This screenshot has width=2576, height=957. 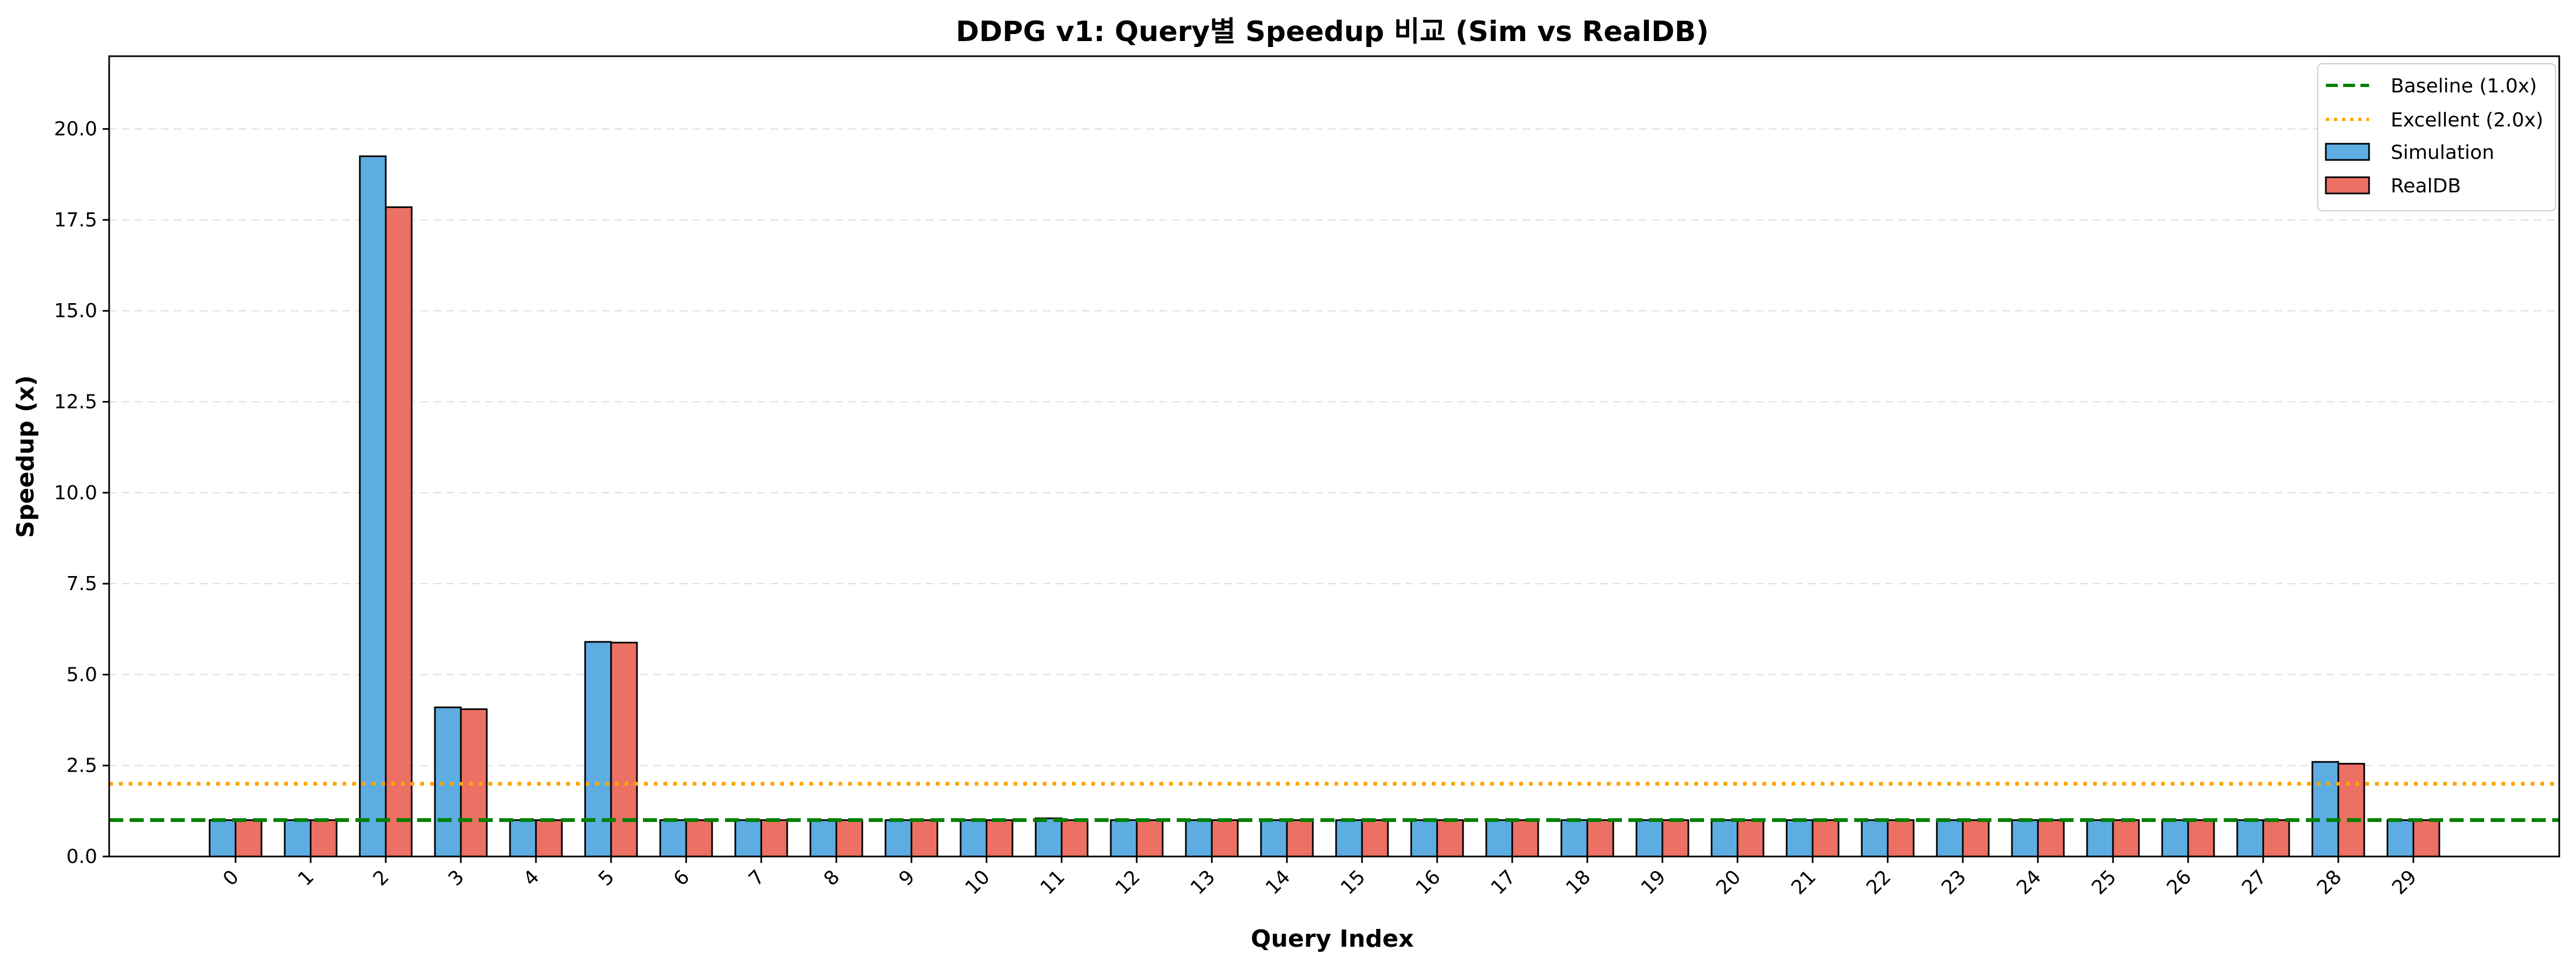 What do you see at coordinates (81, 675) in the screenshot?
I see `y-tick-label: 5.0` at bounding box center [81, 675].